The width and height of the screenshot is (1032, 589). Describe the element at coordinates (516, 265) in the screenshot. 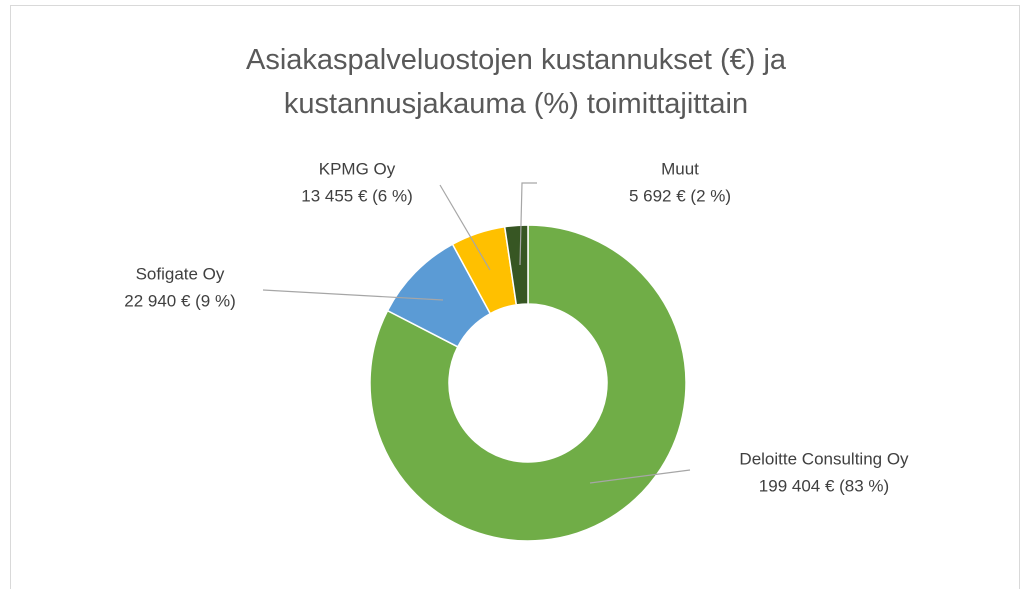

I see `donut-slice` at that location.